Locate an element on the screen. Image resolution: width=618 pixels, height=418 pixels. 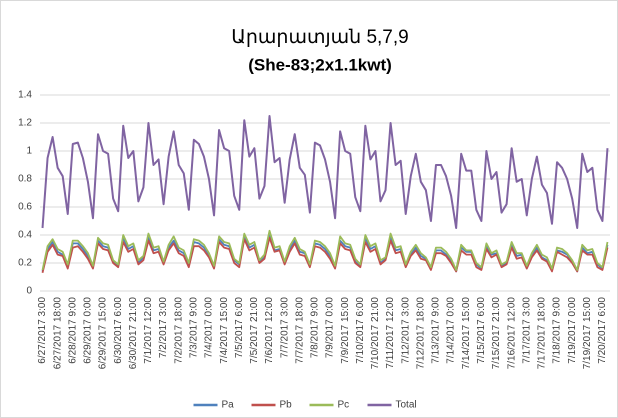
x-tick-label: 7/18/2017 9:00 is located at coordinates (557, 330).